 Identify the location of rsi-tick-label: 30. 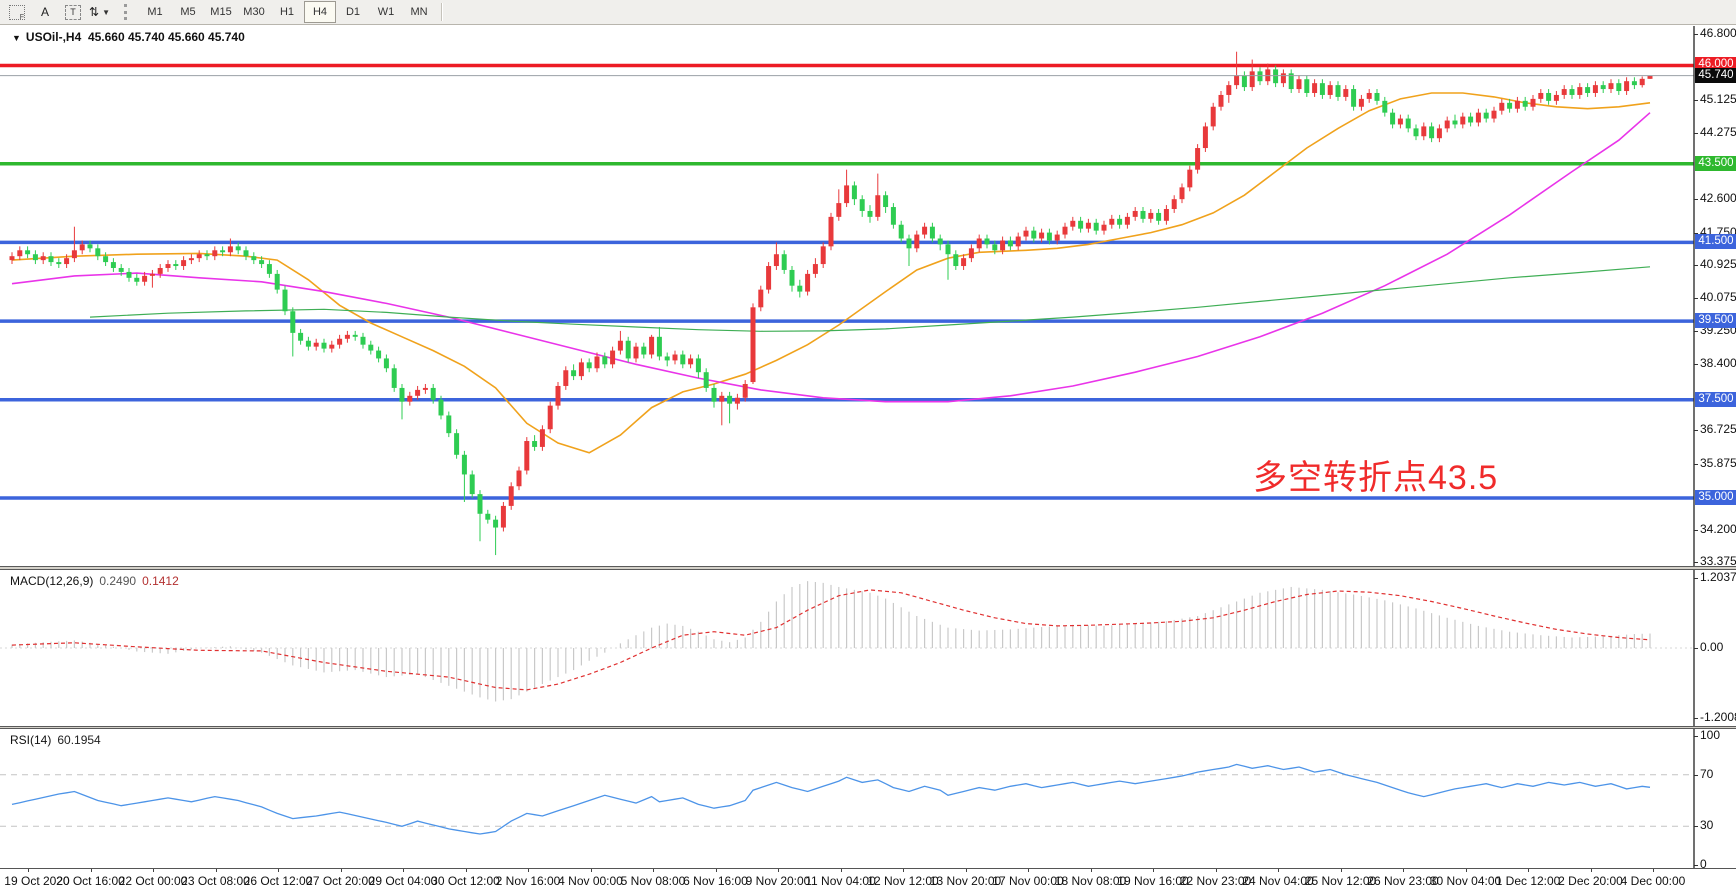
(1707, 825).